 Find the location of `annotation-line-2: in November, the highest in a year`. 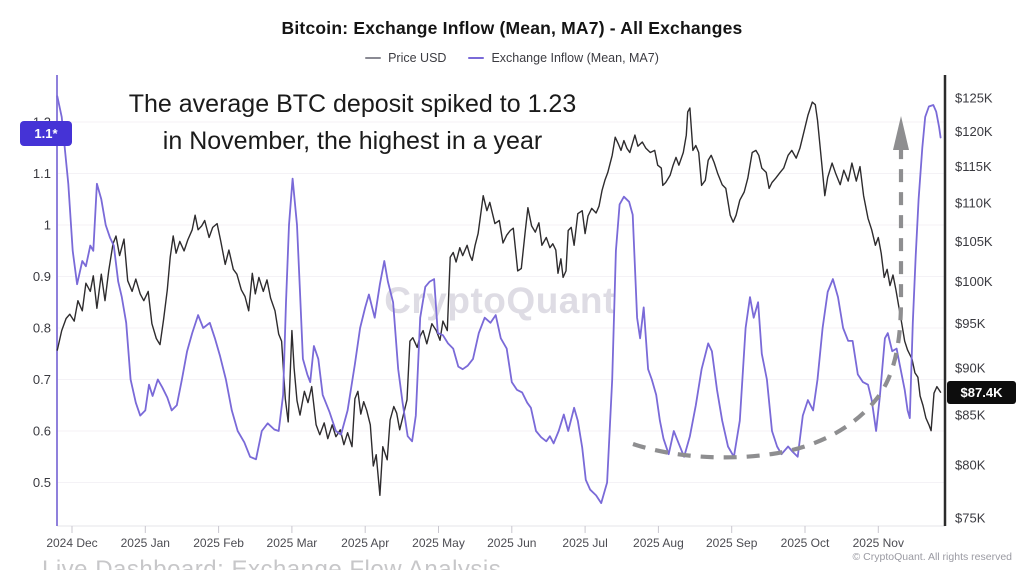

annotation-line-2: in November, the highest in a year is located at coordinates (352, 141).